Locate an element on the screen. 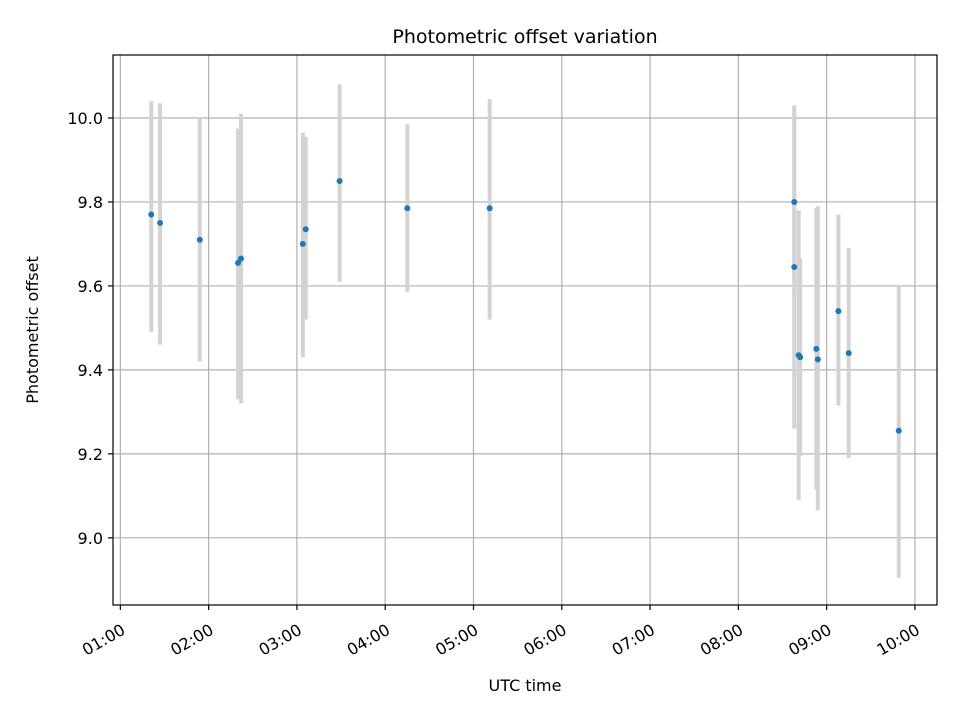 Image resolution: width=960 pixels, height=720 pixels. x-axis-title: UTC time is located at coordinates (525, 685).